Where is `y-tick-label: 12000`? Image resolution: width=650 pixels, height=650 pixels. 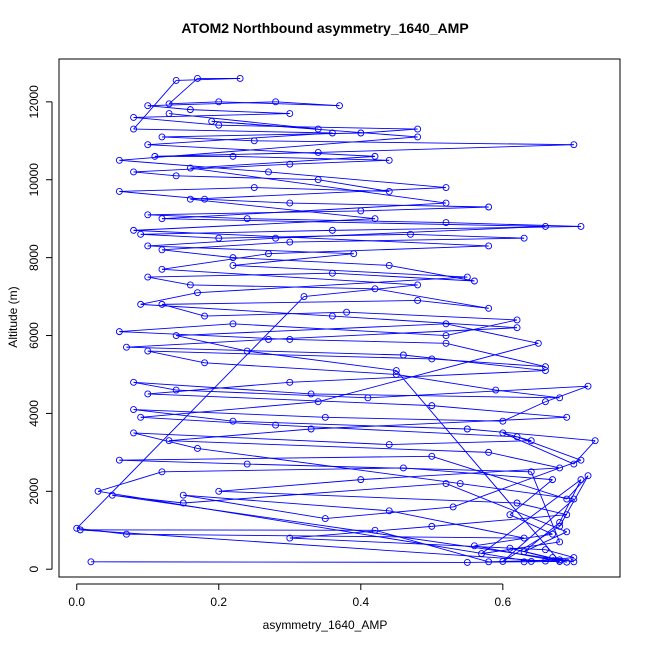 y-tick-label: 12000 is located at coordinates (34, 102).